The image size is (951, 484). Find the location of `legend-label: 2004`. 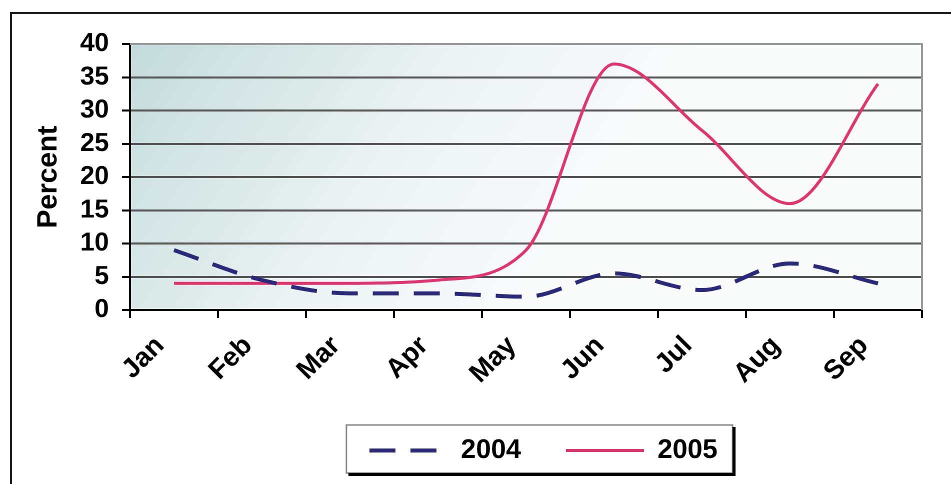

legend-label: 2004 is located at coordinates (491, 449).